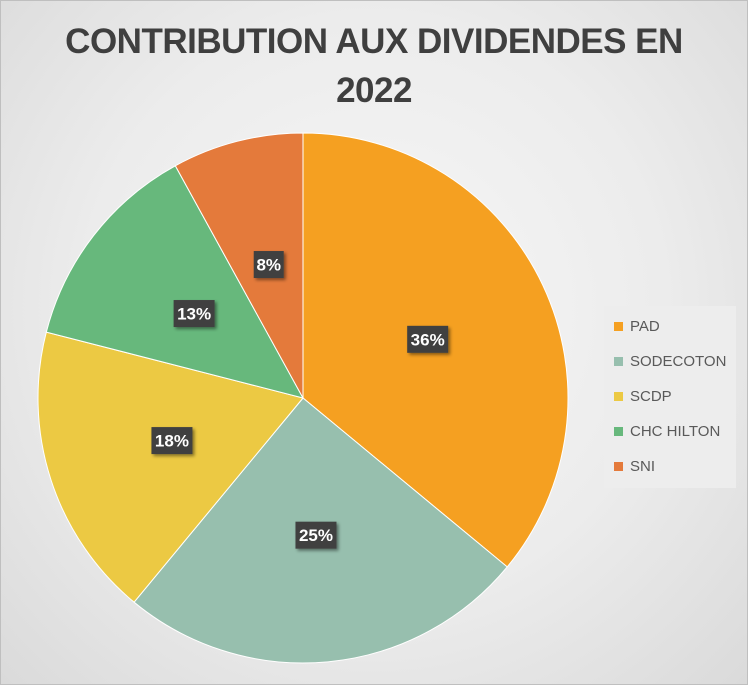 This screenshot has width=748, height=685. I want to click on legend-item-pad: PAD, so click(637, 327).